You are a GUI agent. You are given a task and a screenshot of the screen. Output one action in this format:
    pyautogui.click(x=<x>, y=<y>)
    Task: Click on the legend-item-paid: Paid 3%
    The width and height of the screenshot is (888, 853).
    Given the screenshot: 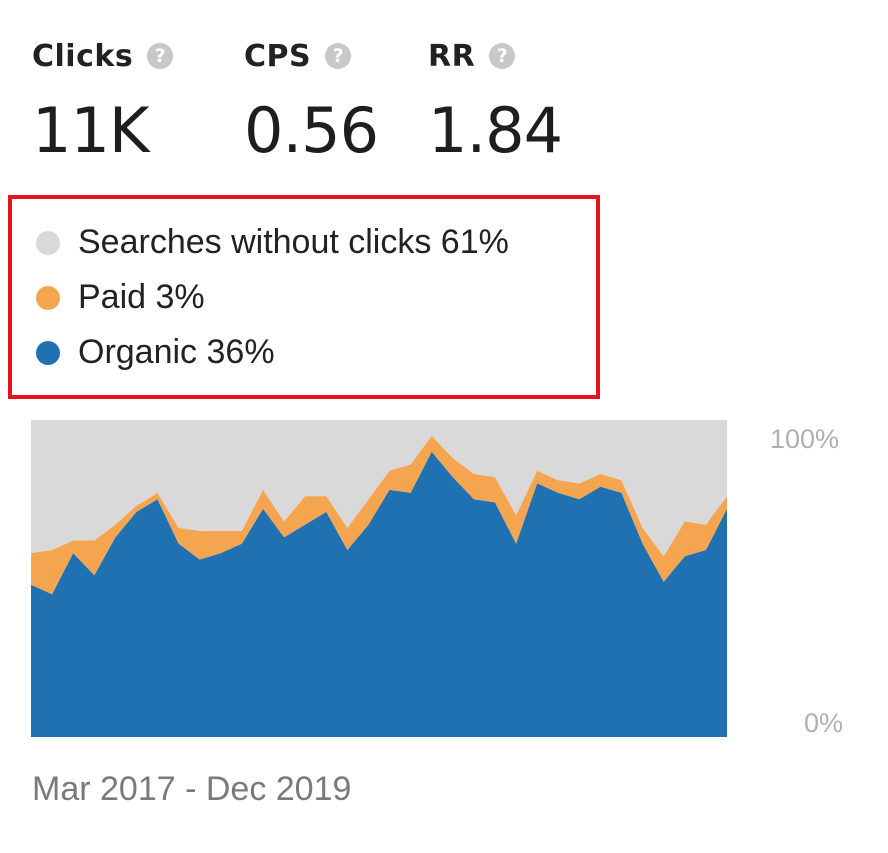 What is the action you would take?
    pyautogui.click(x=120, y=297)
    